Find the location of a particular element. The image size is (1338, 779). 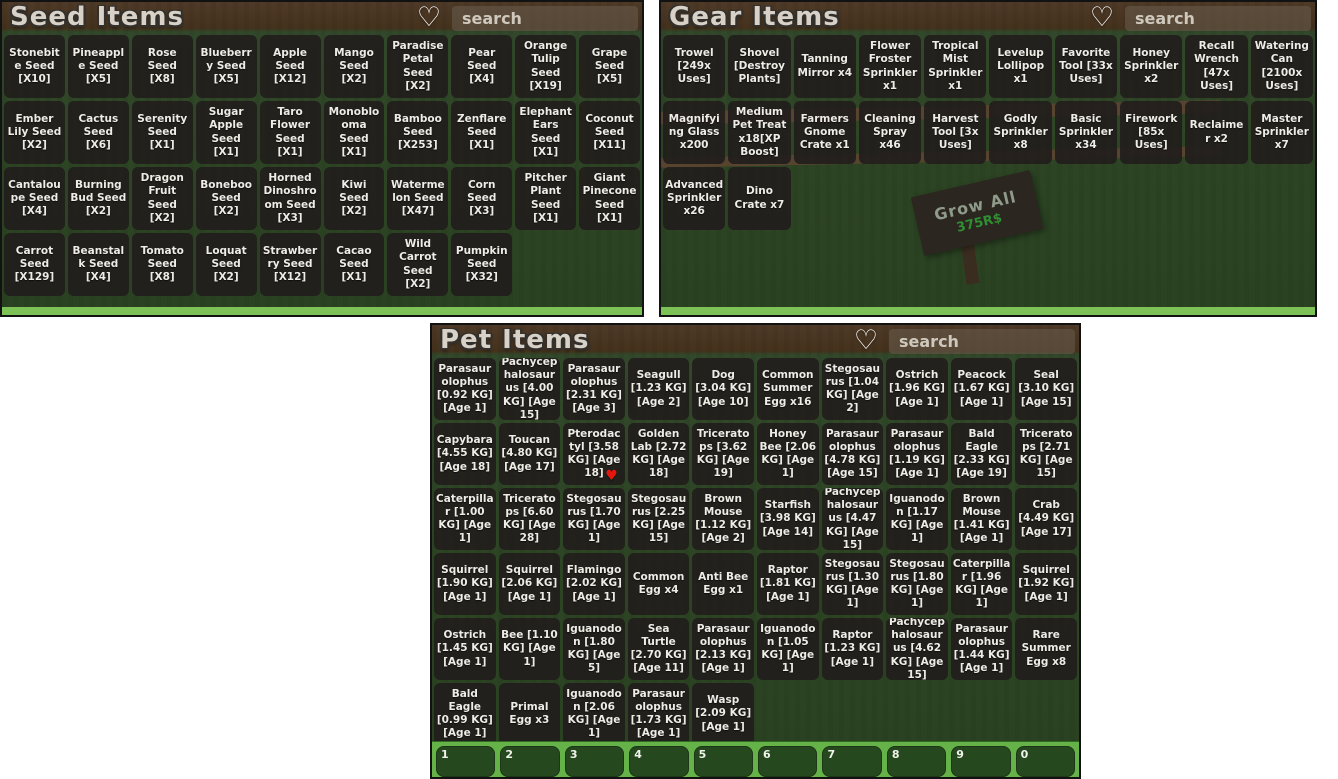

pet-item: Parasaurolophus [4.78 KG] [Age 15] is located at coordinates (852, 454).